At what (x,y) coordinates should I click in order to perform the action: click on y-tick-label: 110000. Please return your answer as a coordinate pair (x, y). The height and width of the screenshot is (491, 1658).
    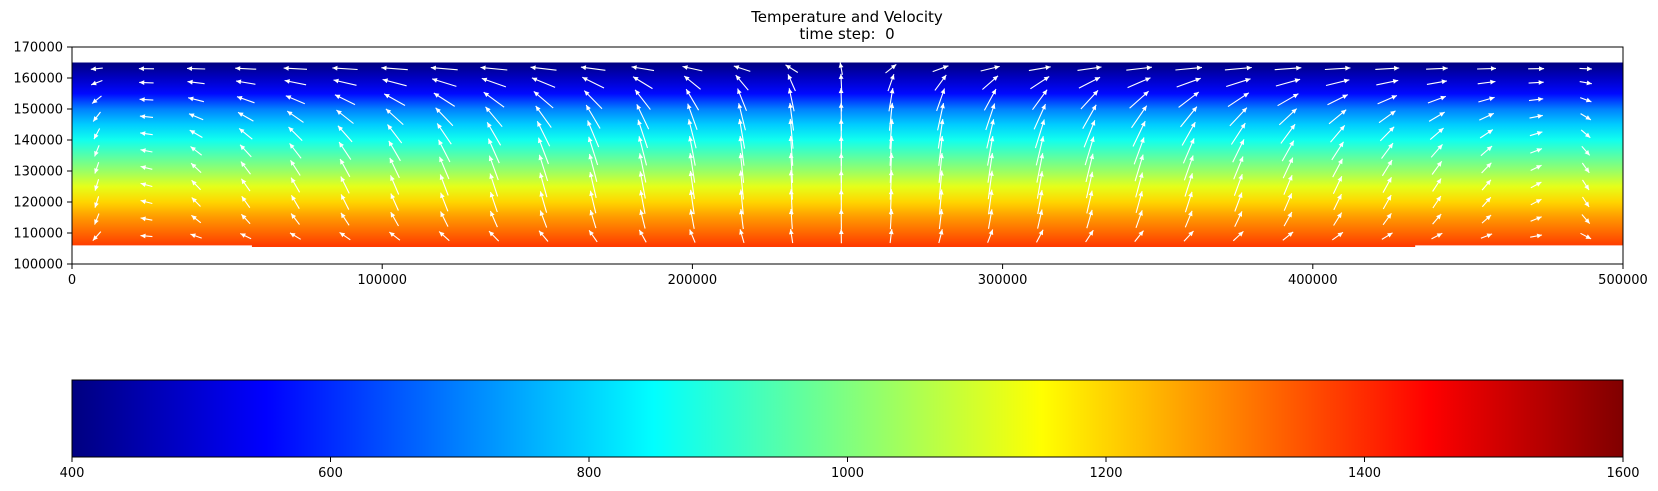
    Looking at the image, I should click on (38, 234).